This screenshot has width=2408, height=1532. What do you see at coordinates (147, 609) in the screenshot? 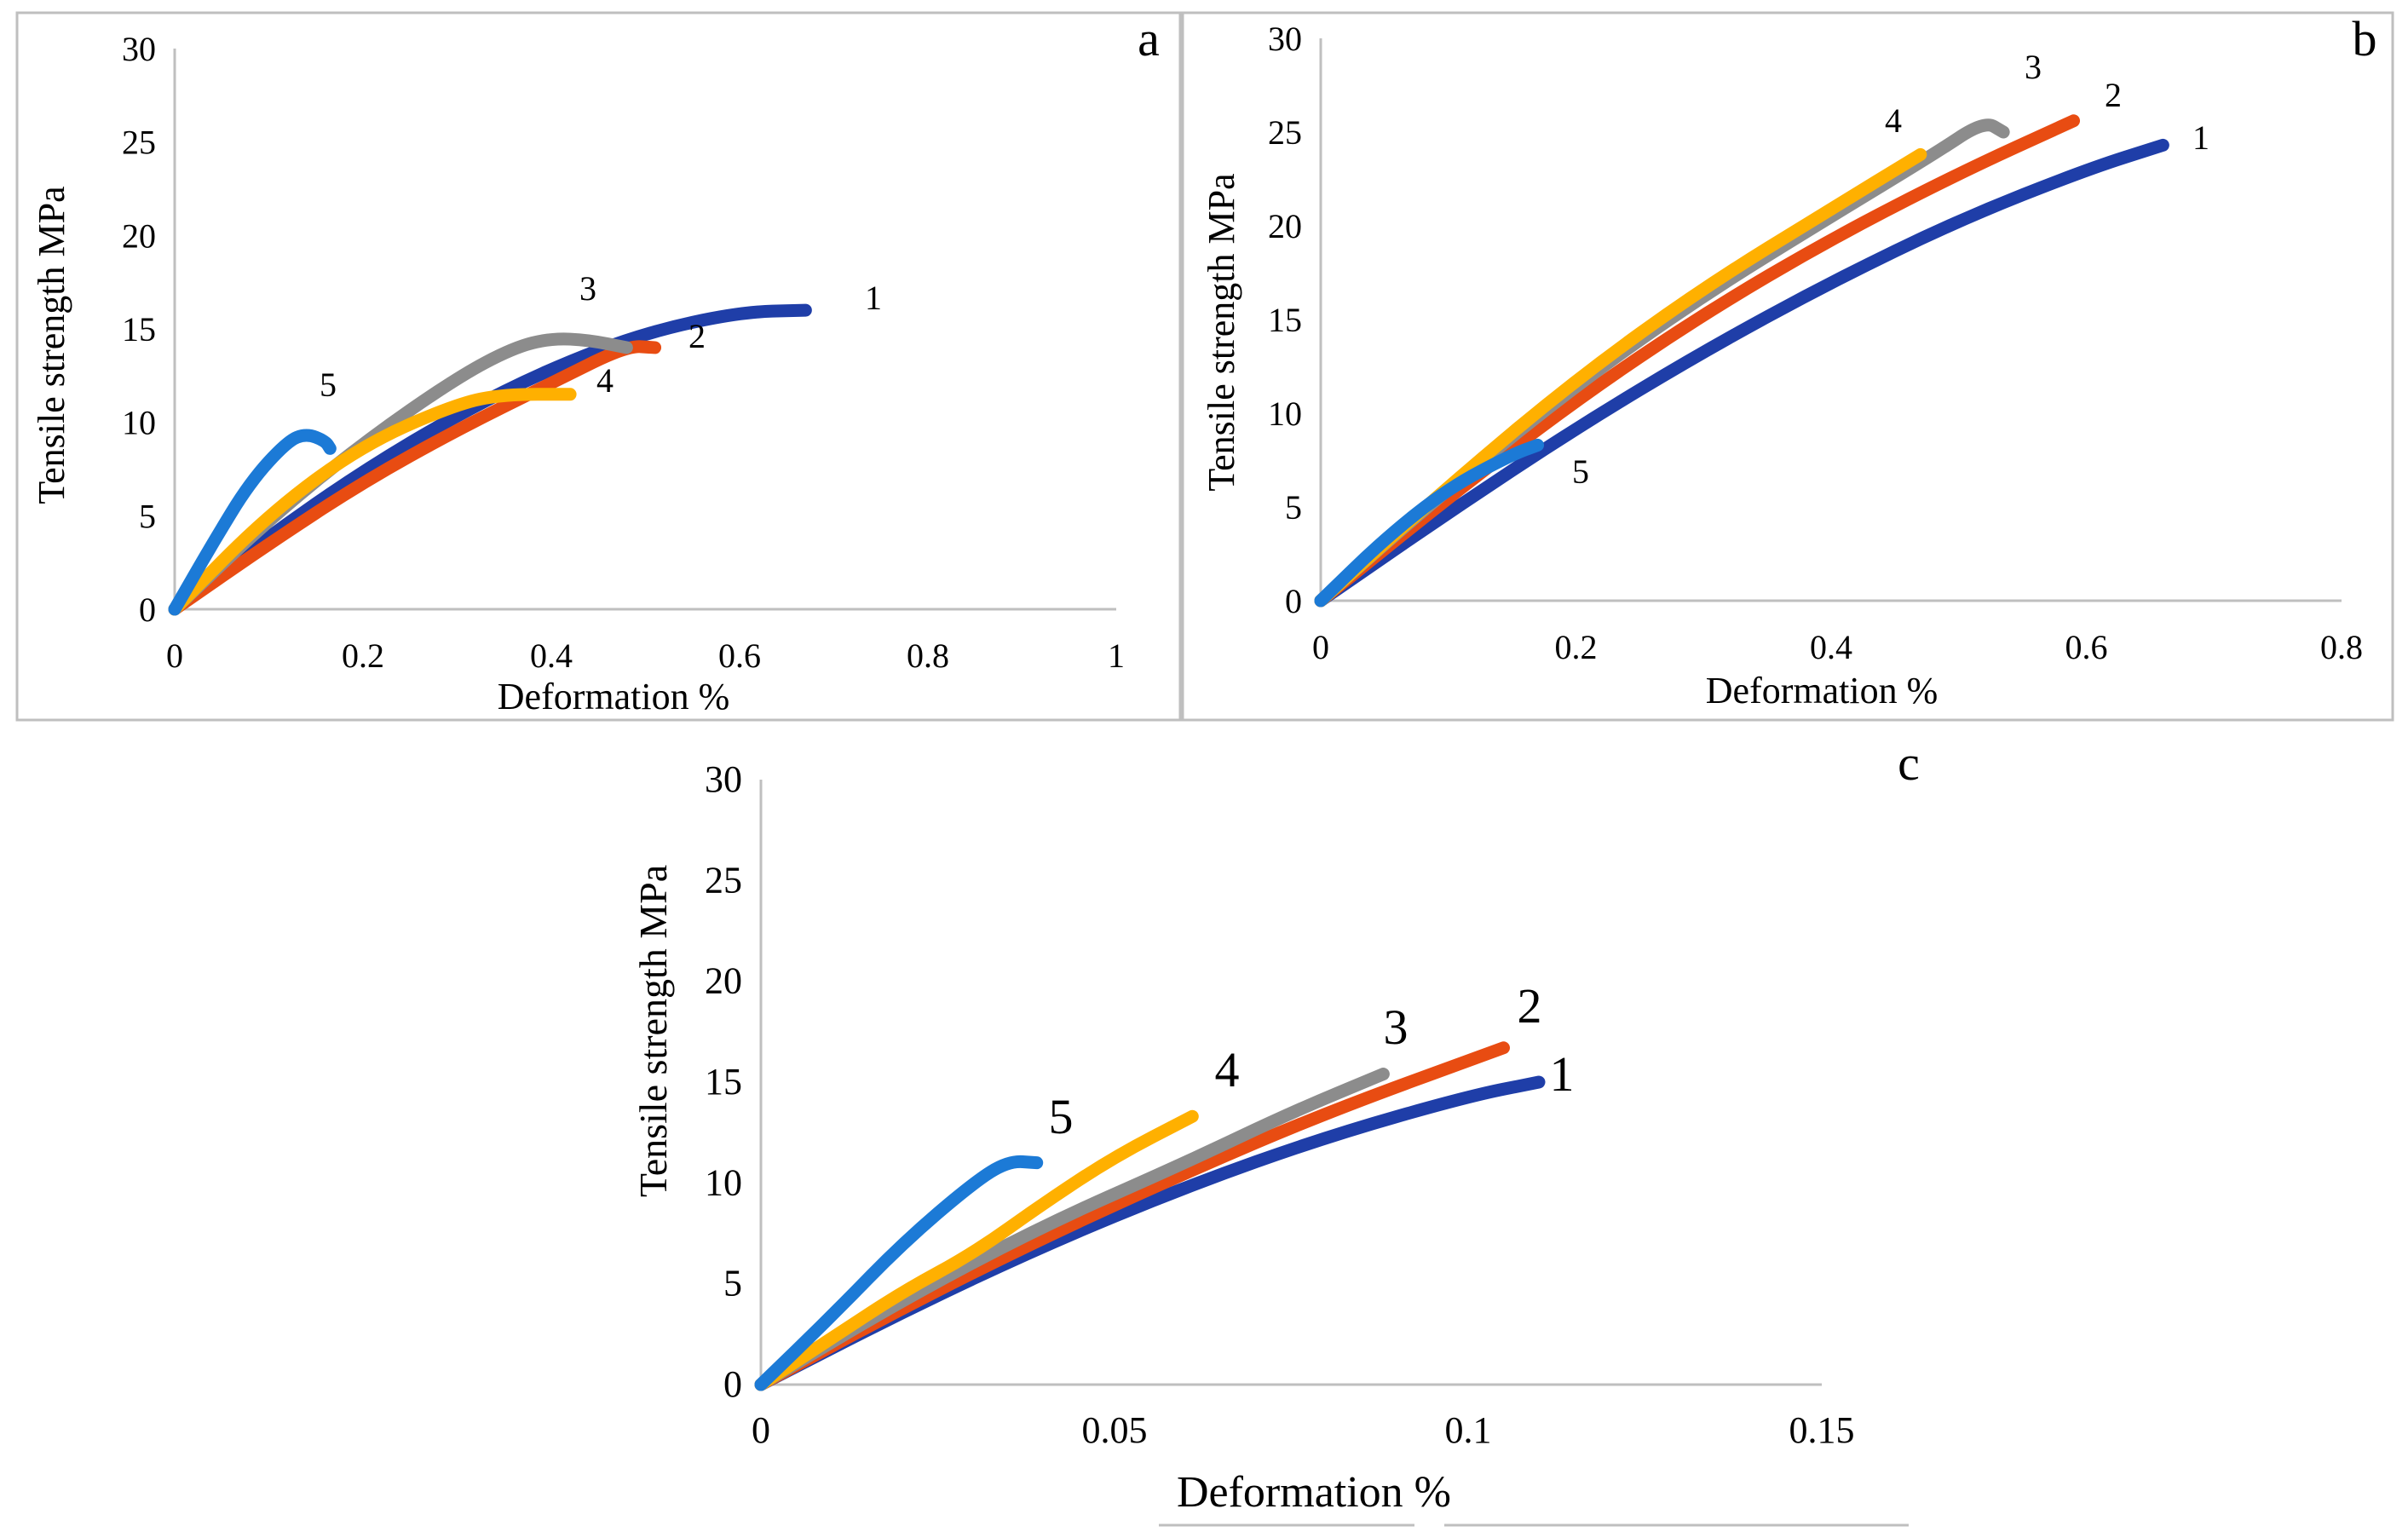
I see `panel-a-y-tick-label: 0` at bounding box center [147, 609].